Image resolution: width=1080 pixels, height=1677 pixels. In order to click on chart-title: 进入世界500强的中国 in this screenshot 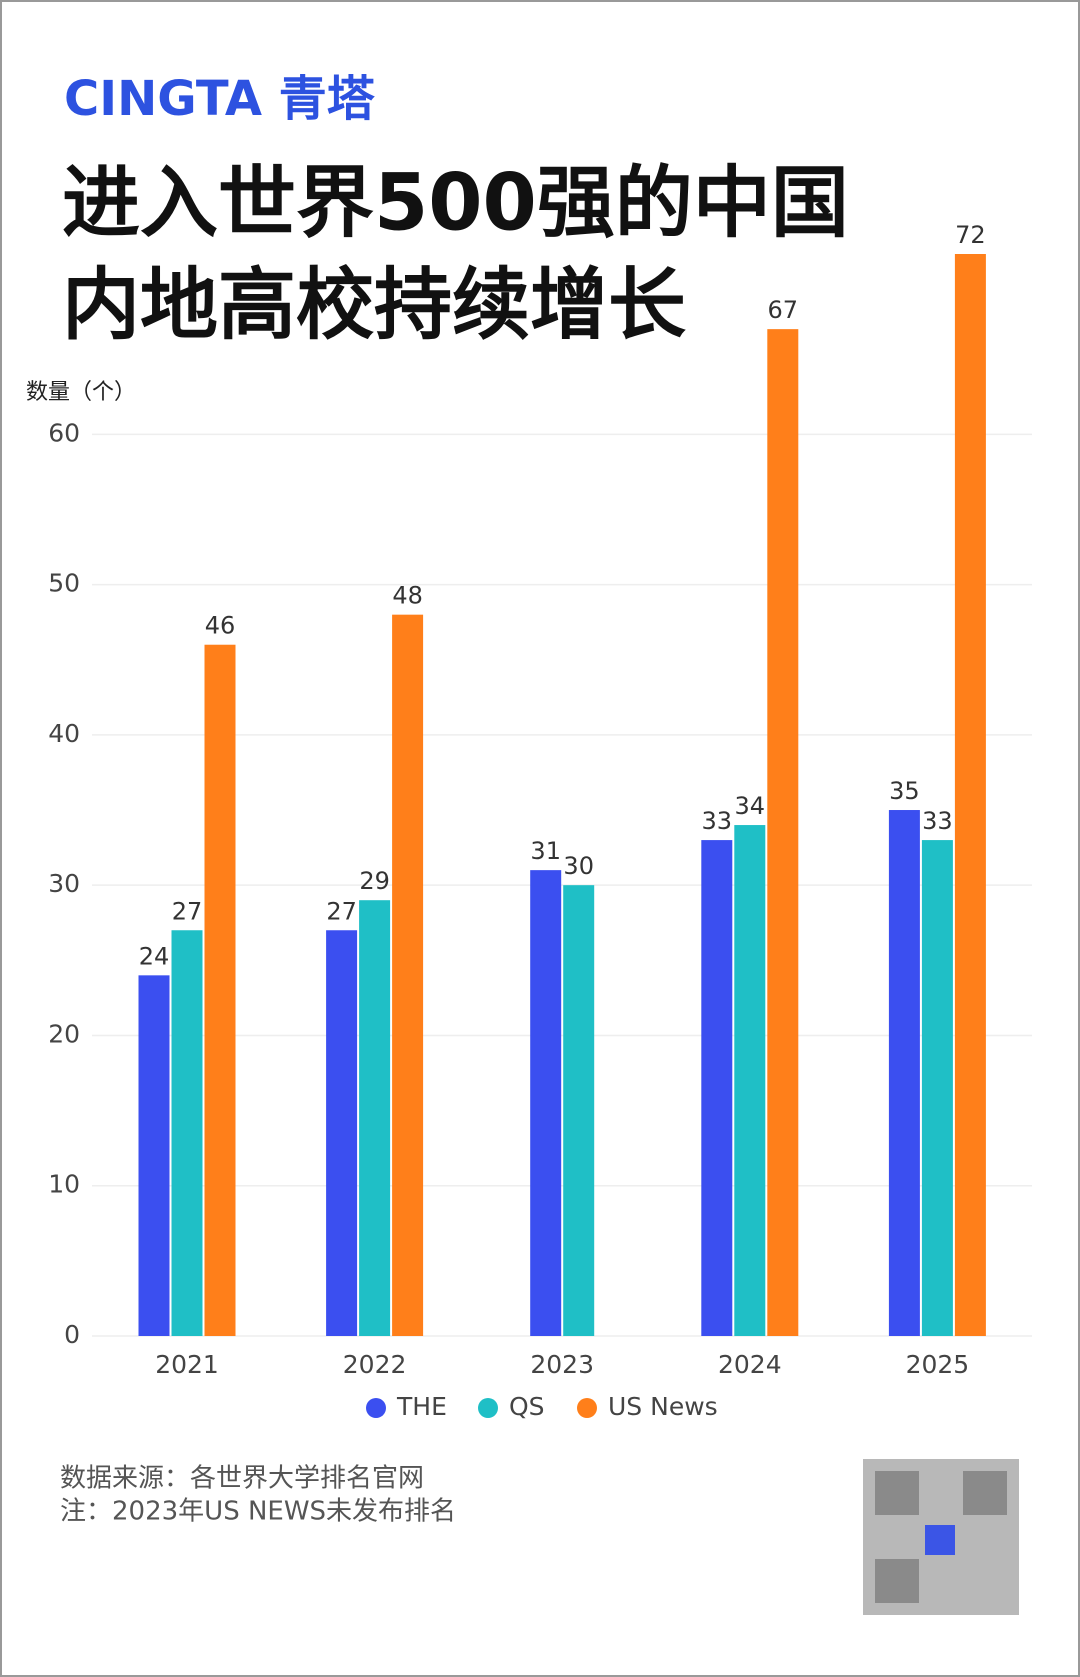, I will do `click(455, 203)`.